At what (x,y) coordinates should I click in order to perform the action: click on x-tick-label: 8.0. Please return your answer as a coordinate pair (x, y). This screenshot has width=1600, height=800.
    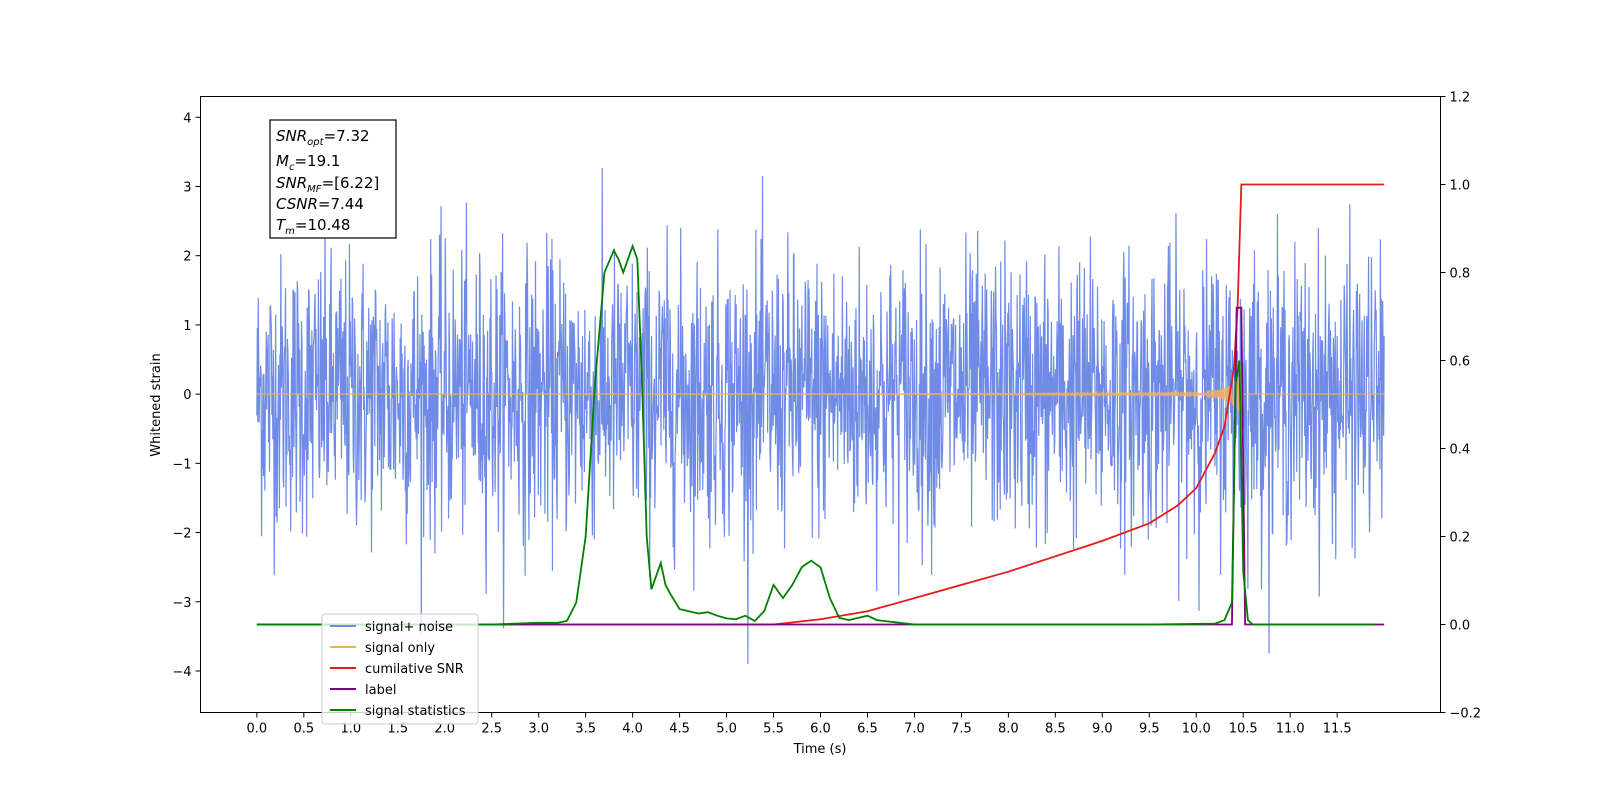
    Looking at the image, I should click on (1008, 729).